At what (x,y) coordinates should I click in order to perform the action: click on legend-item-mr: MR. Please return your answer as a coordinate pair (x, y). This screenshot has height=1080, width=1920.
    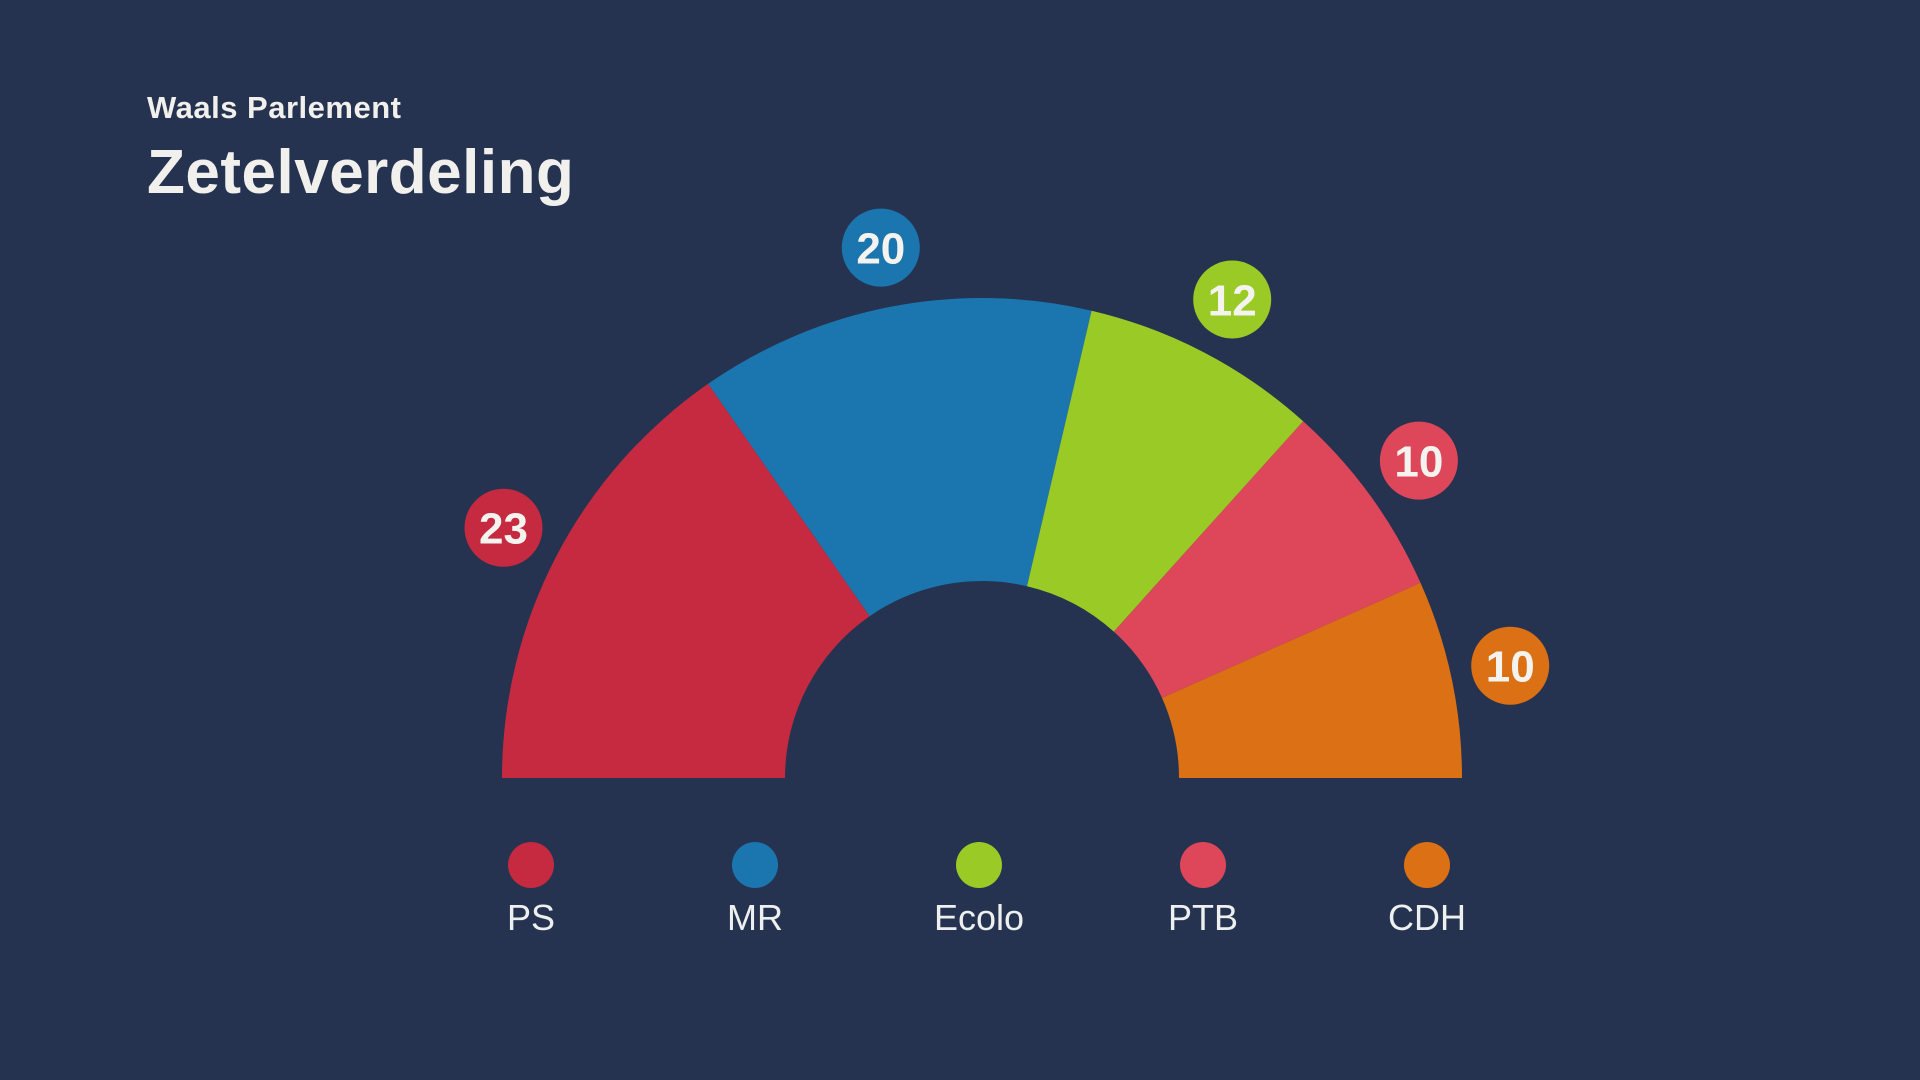
    Looking at the image, I should click on (755, 890).